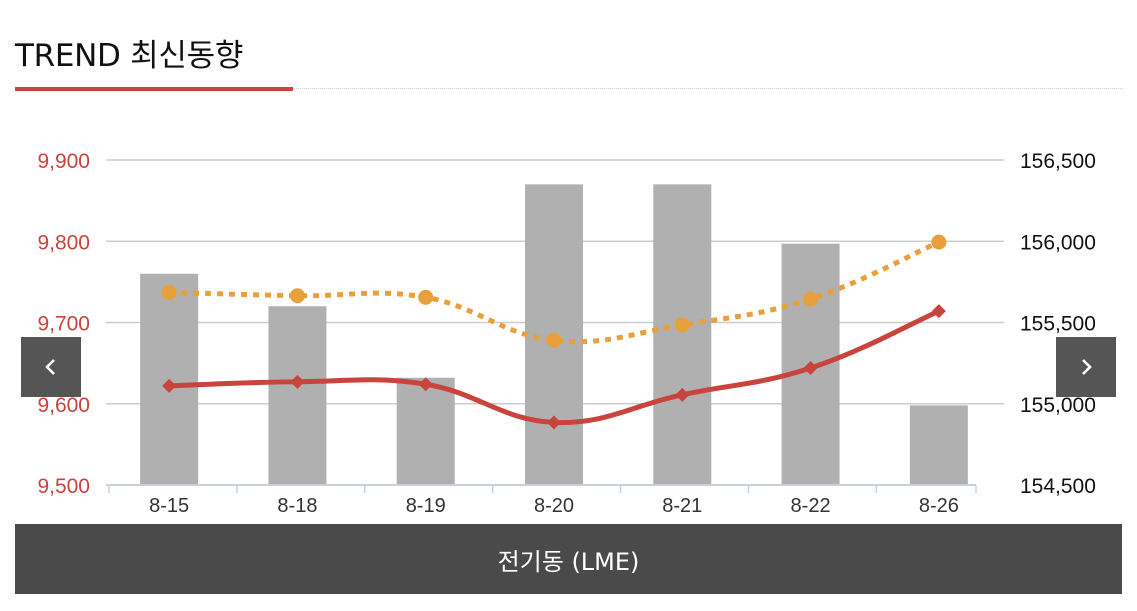 Image resolution: width=1137 pixels, height=611 pixels. Describe the element at coordinates (63, 161) in the screenshot. I see `left-axis-tick-label: 9,900` at that location.